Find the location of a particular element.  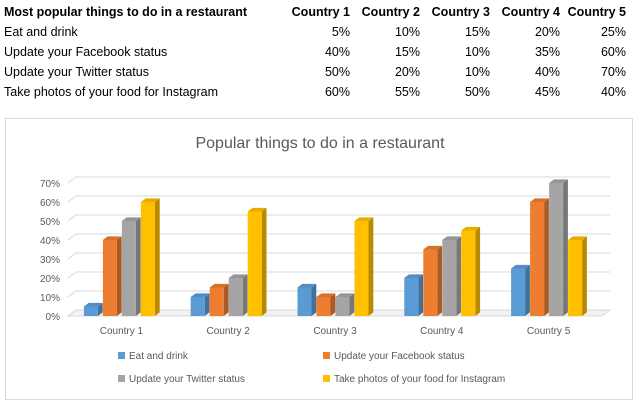

table-cell: 70% is located at coordinates (613, 72).